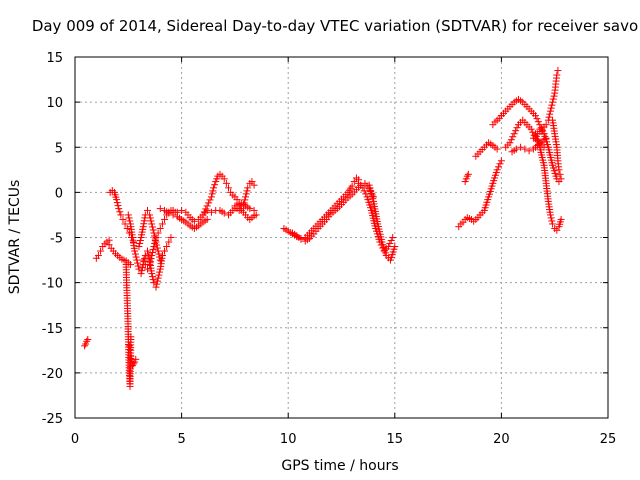 This screenshot has height=480, width=640. Describe the element at coordinates (59, 193) in the screenshot. I see `y-tick-label: 0` at that location.